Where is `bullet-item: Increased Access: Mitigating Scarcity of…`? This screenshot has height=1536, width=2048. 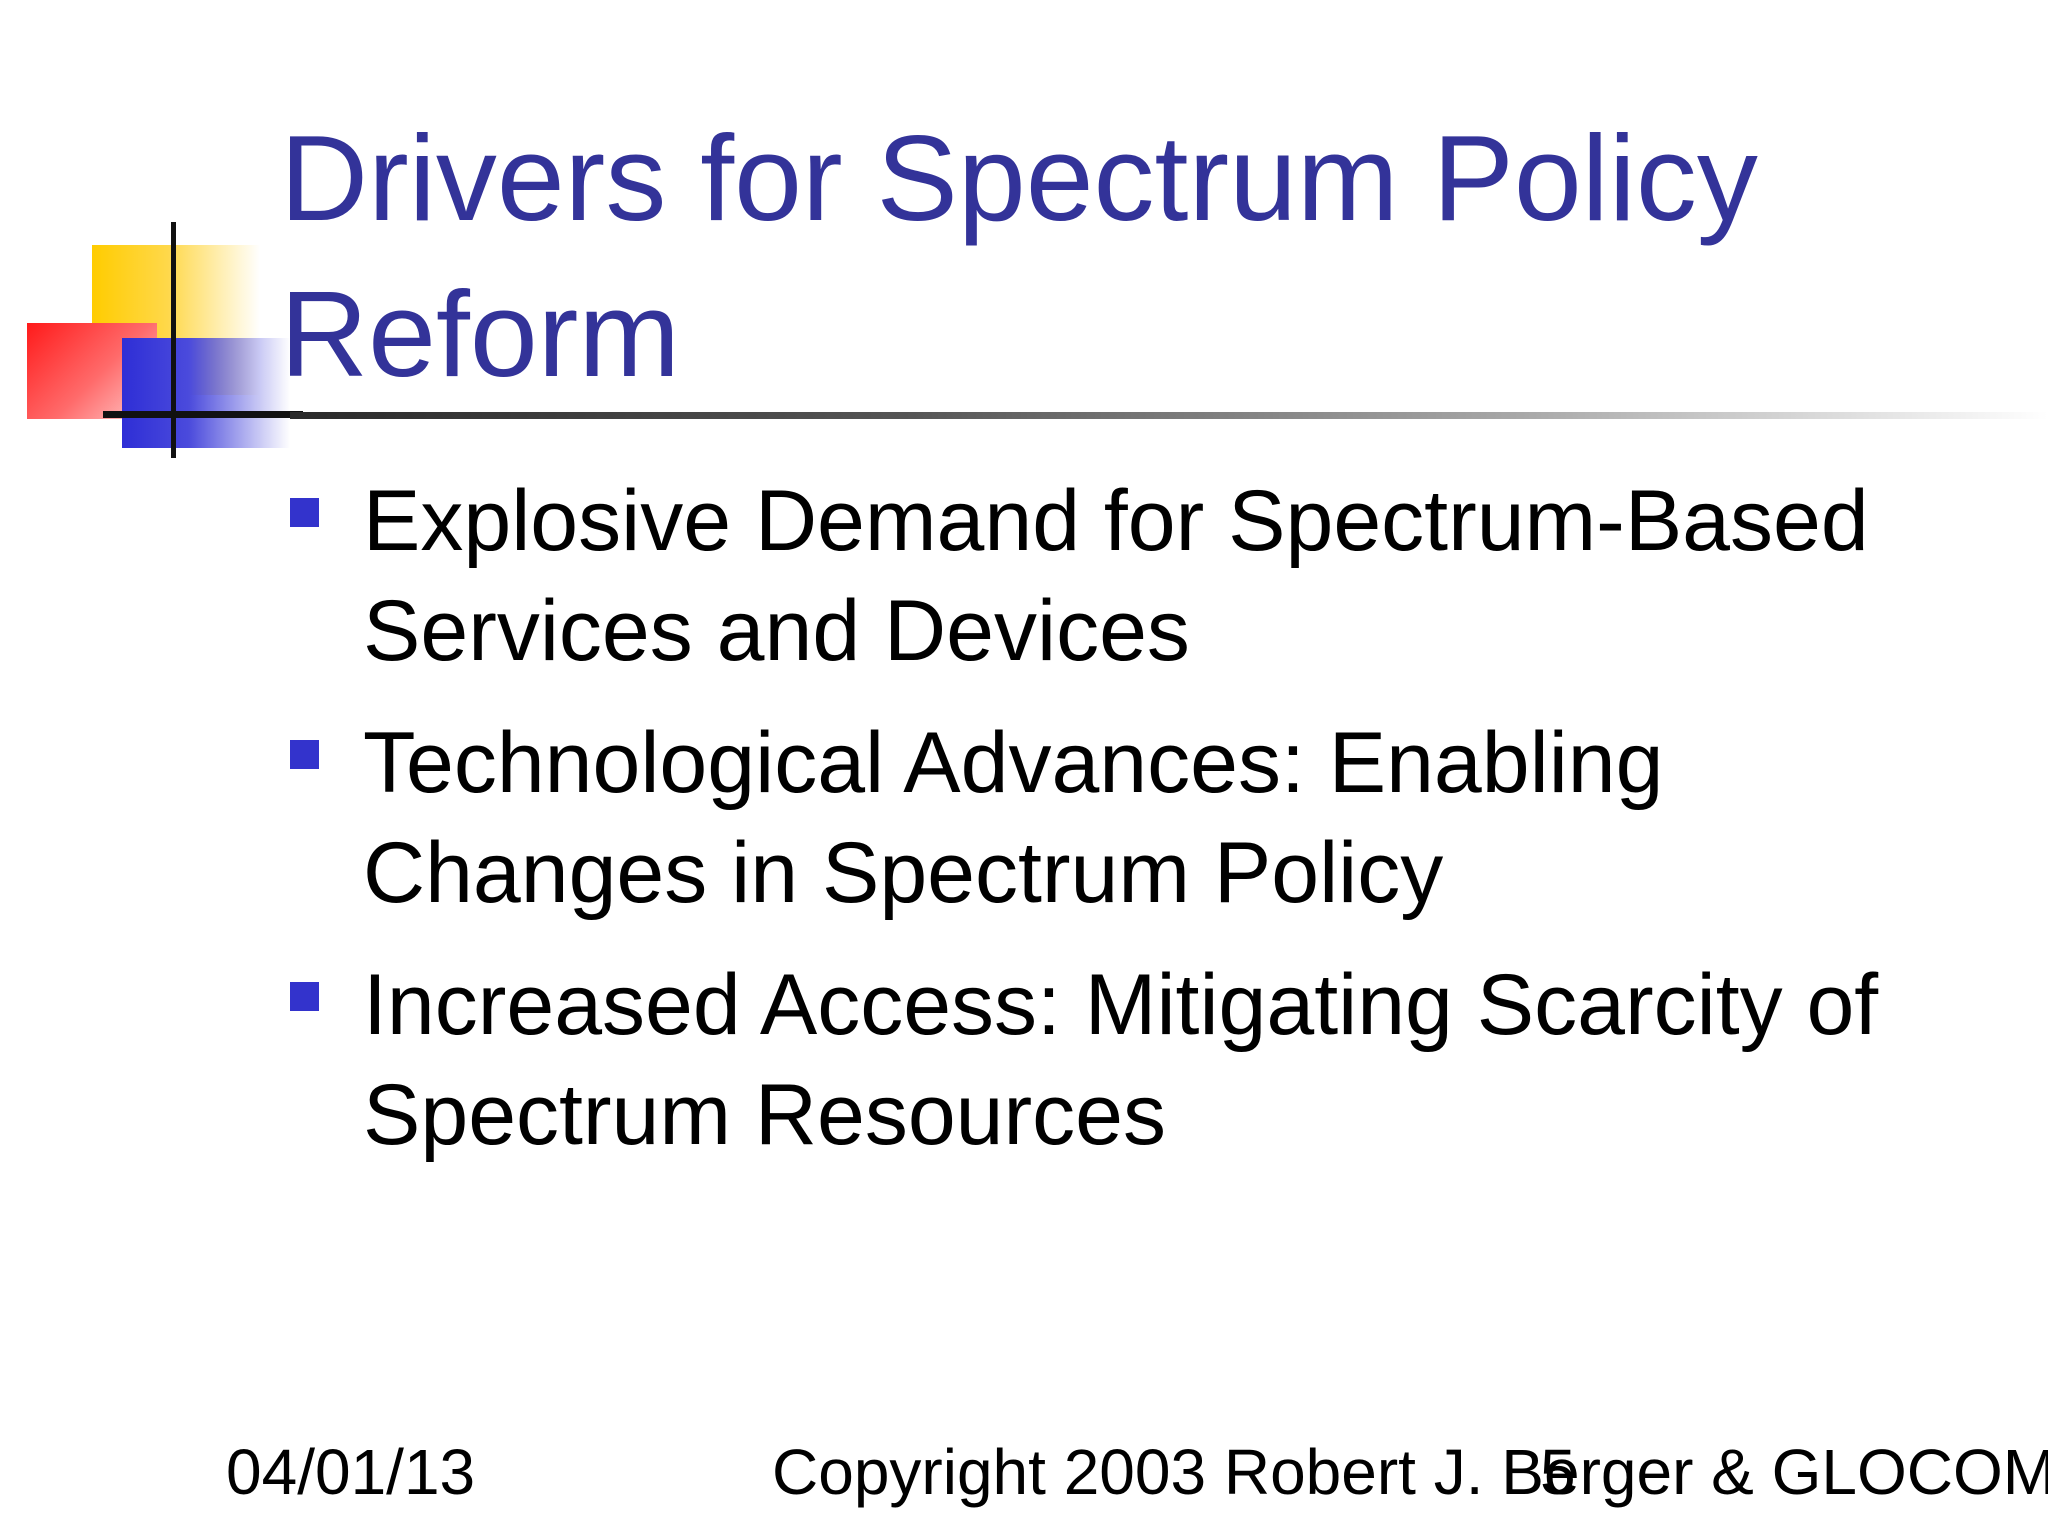 bullet-item: Increased Access: Mitigating Scarcity of… is located at coordinates (1158, 1060).